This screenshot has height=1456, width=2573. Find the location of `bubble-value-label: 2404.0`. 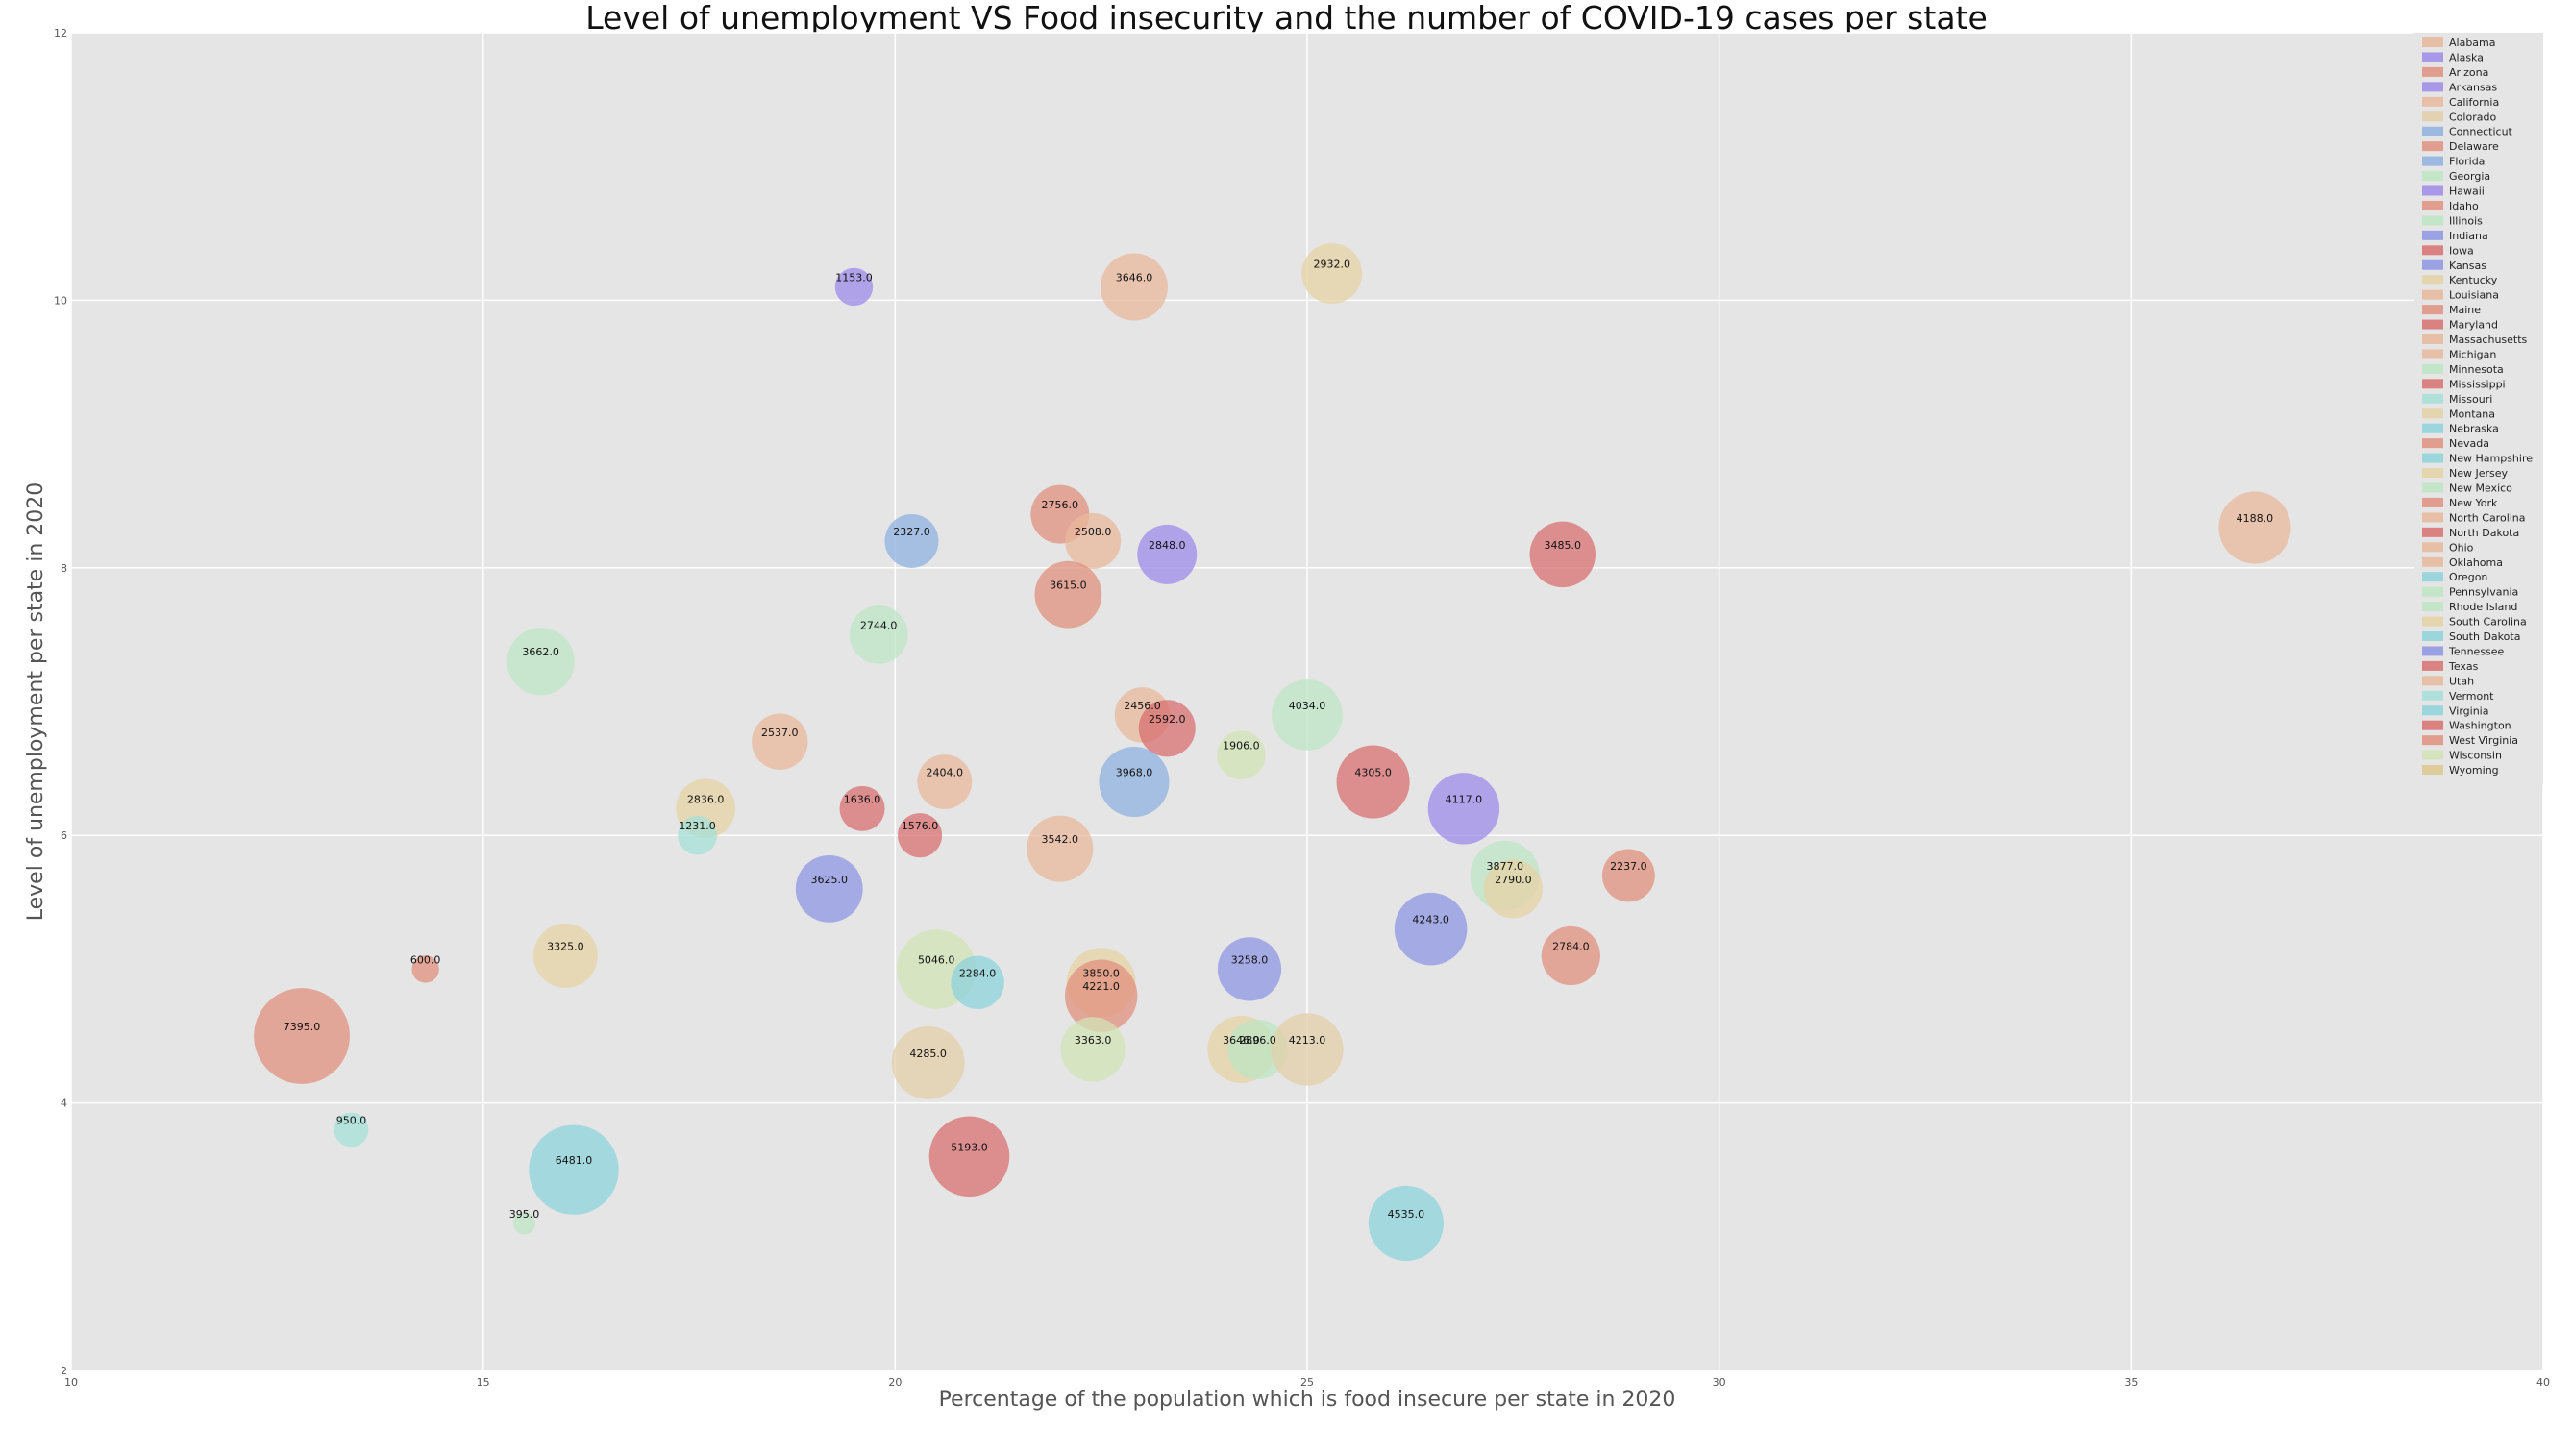

bubble-value-label: 2404.0 is located at coordinates (946, 773).